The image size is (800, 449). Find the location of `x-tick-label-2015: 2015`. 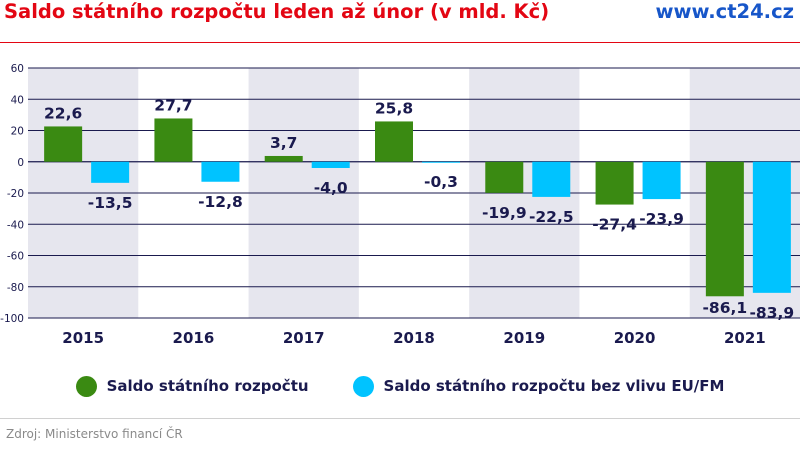

x-tick-label-2015: 2015 is located at coordinates (83, 338).